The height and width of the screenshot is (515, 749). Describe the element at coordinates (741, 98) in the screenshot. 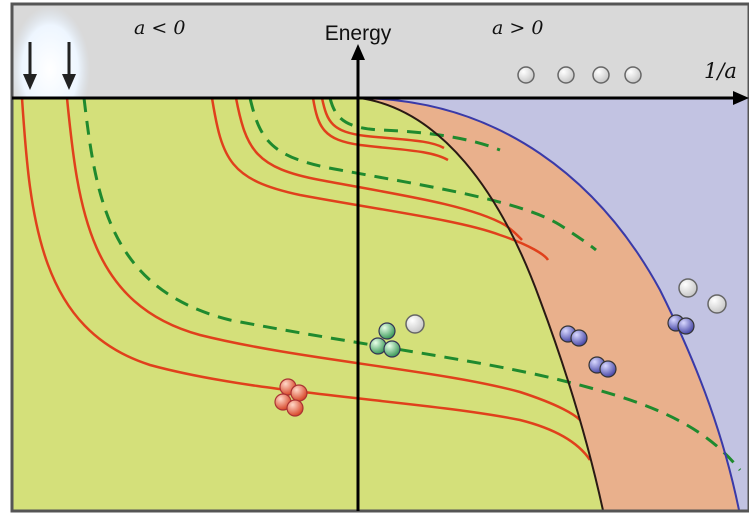

I see `x-axis-arrowhead` at that location.